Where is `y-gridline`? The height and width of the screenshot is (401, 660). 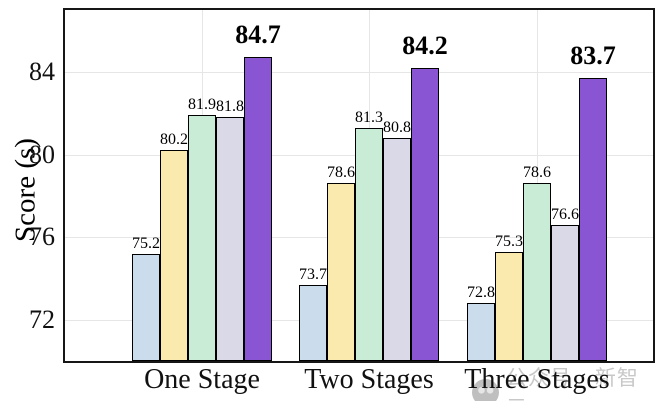 y-gridline is located at coordinates (359, 72).